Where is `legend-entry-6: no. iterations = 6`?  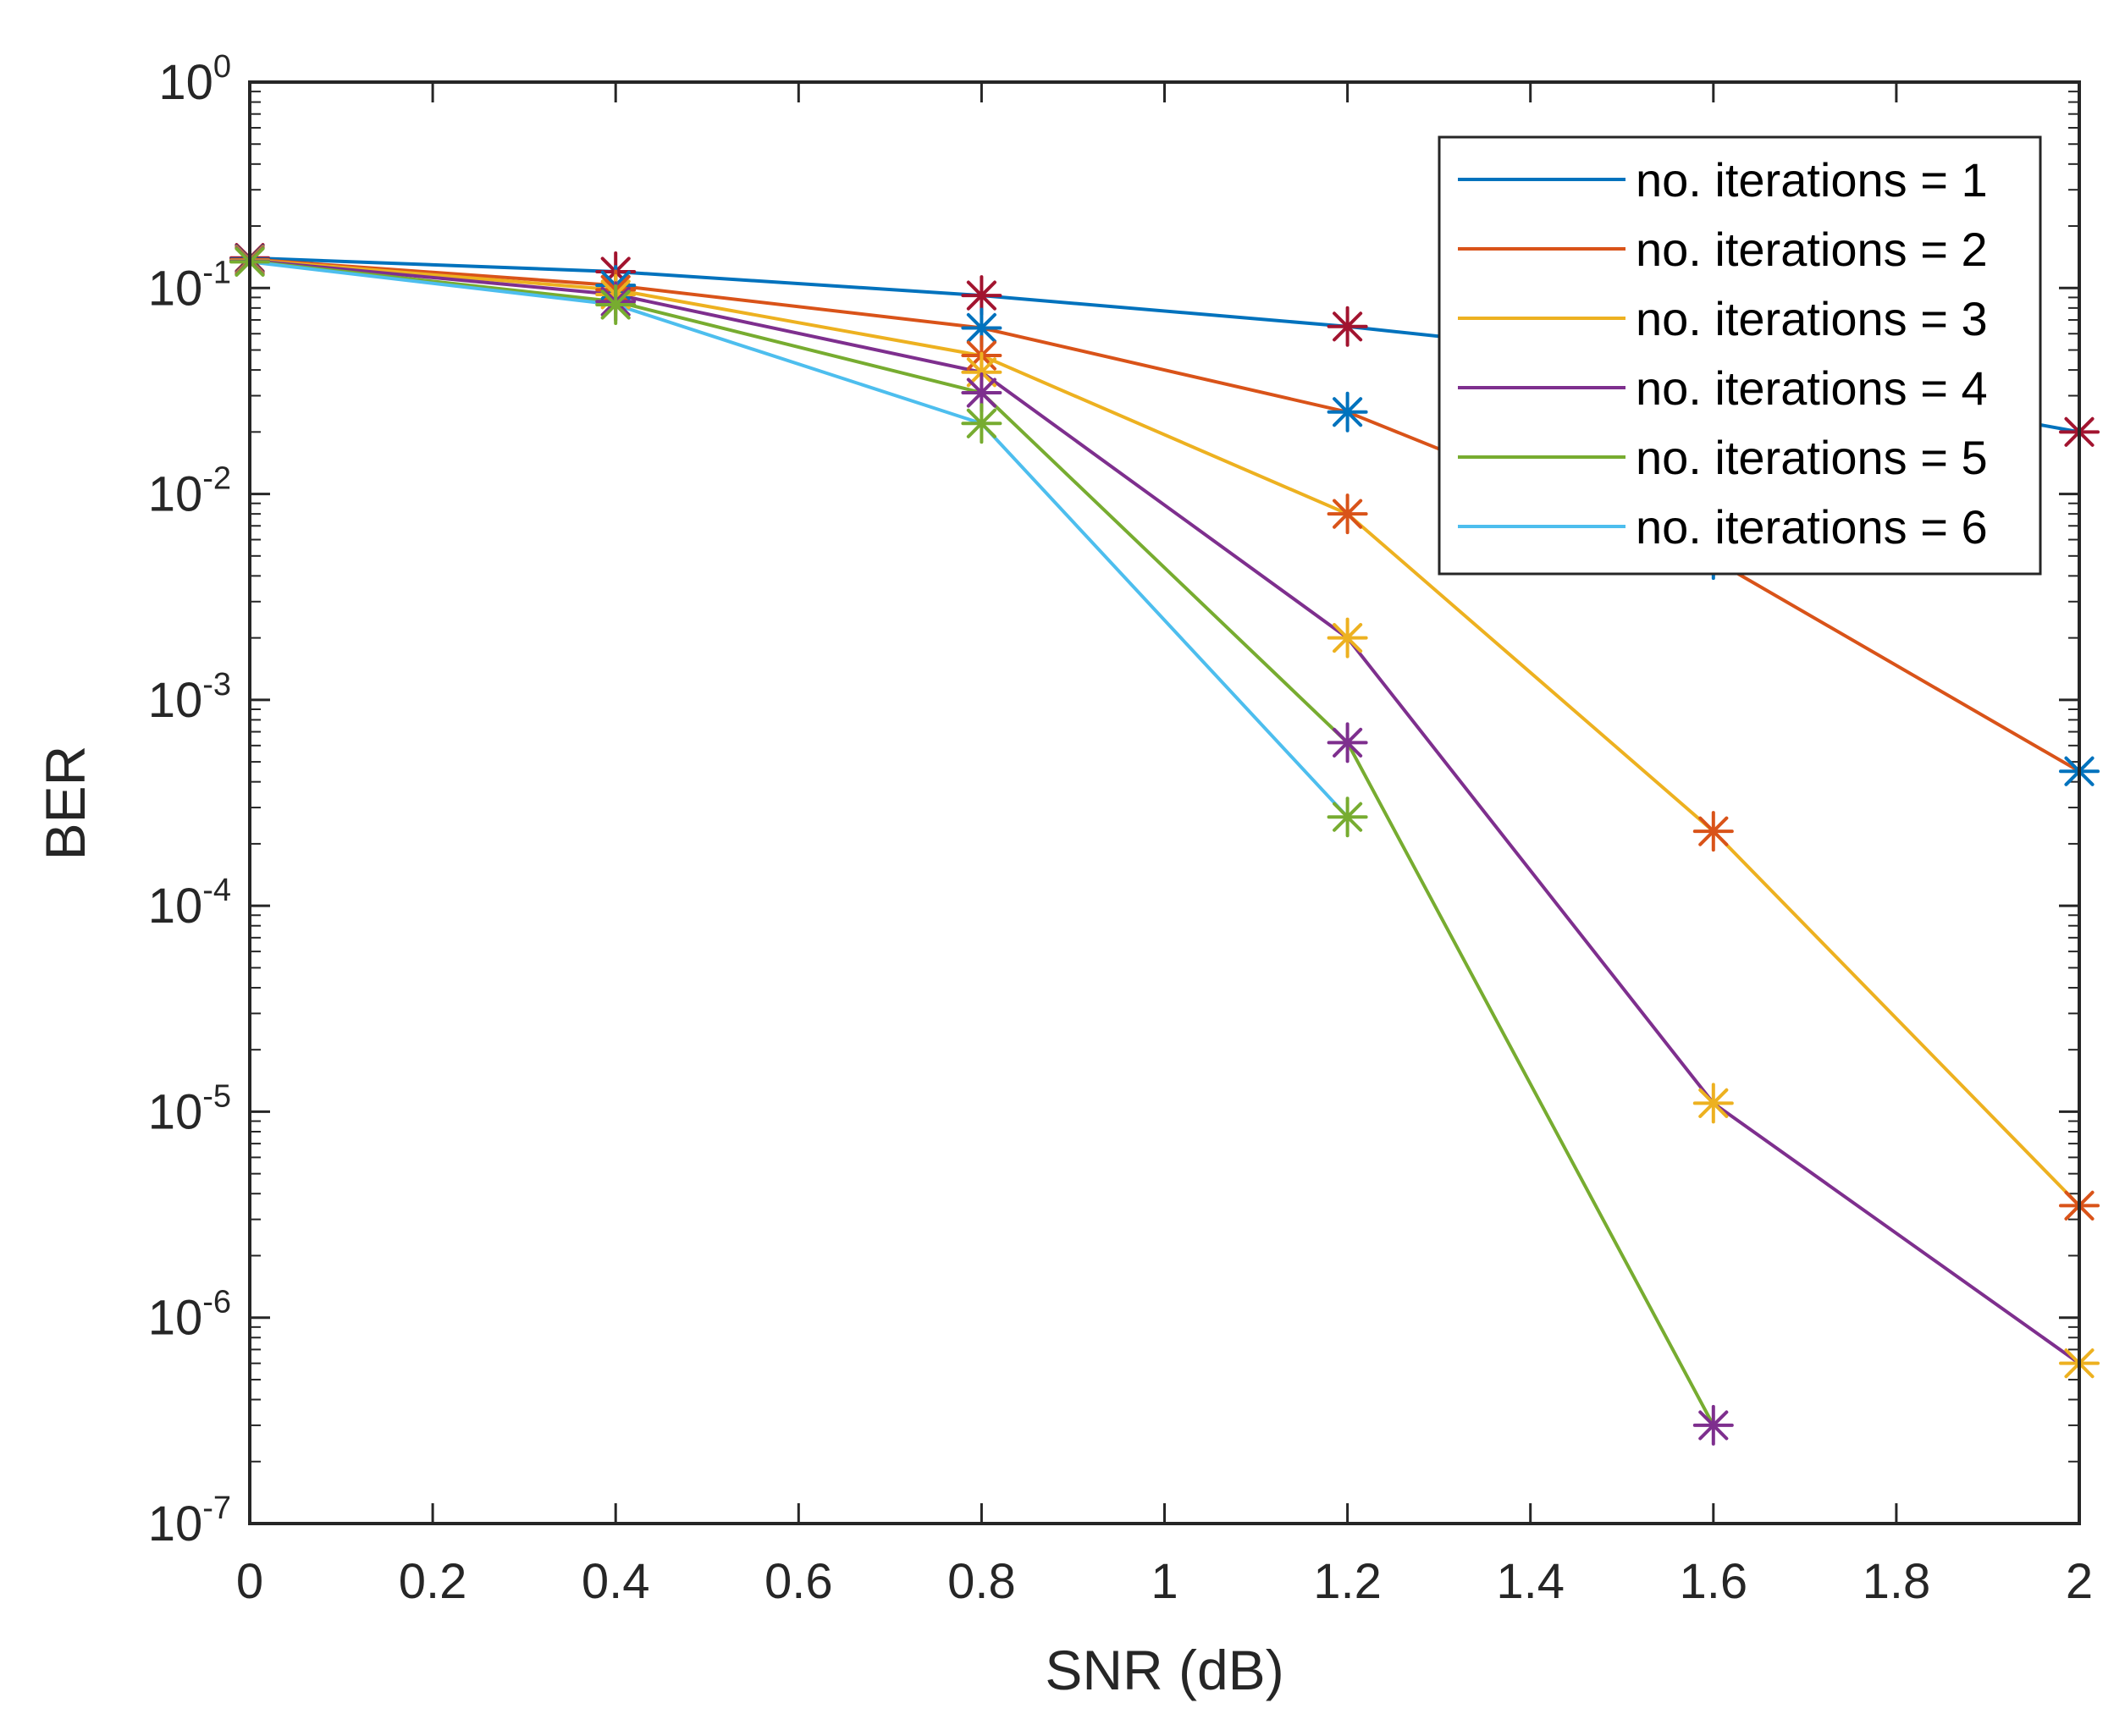 legend-entry-6: no. iterations = 6 is located at coordinates (1812, 527).